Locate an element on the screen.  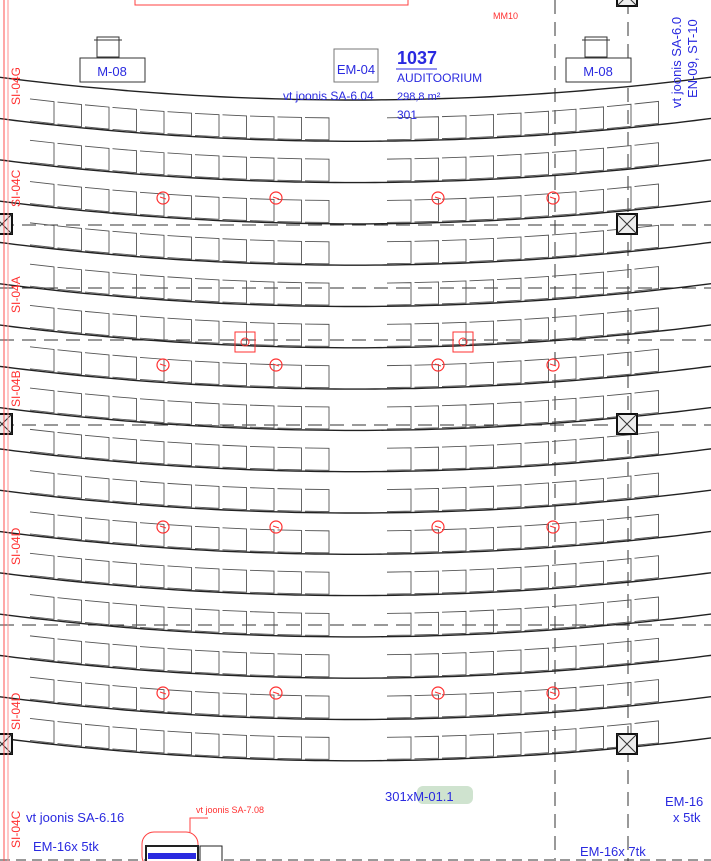
cross-box is located at coordinates (211, 853).